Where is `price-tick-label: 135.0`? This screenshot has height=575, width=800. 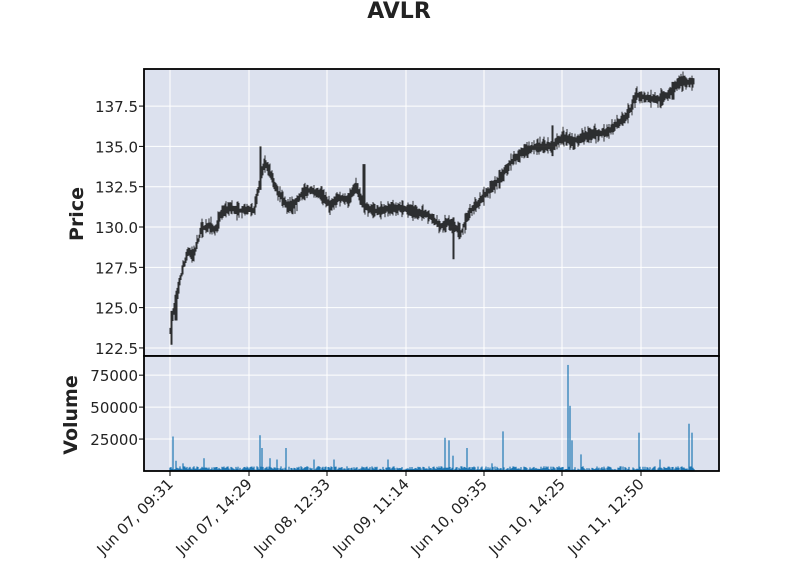 price-tick-label: 135.0 is located at coordinates (116, 147).